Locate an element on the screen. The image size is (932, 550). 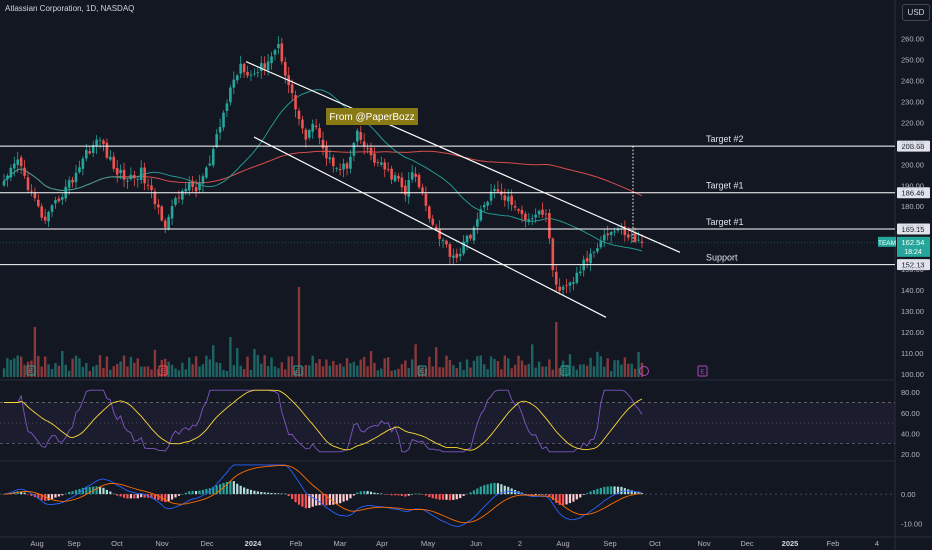
price-tick-label: 230.00 is located at coordinates (912, 101).